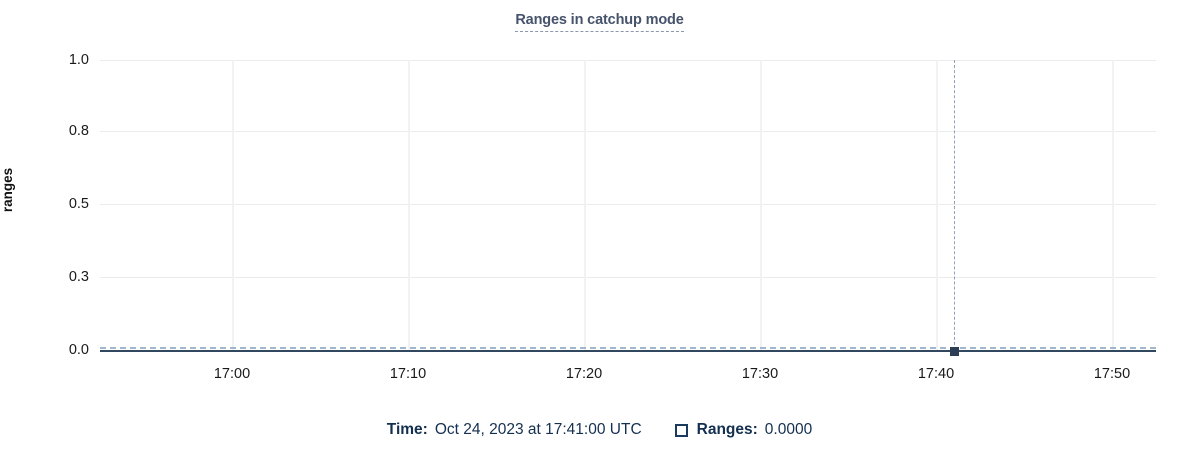 The width and height of the screenshot is (1199, 469). Describe the element at coordinates (78, 277) in the screenshot. I see `y-tick-label: 0.3` at that location.